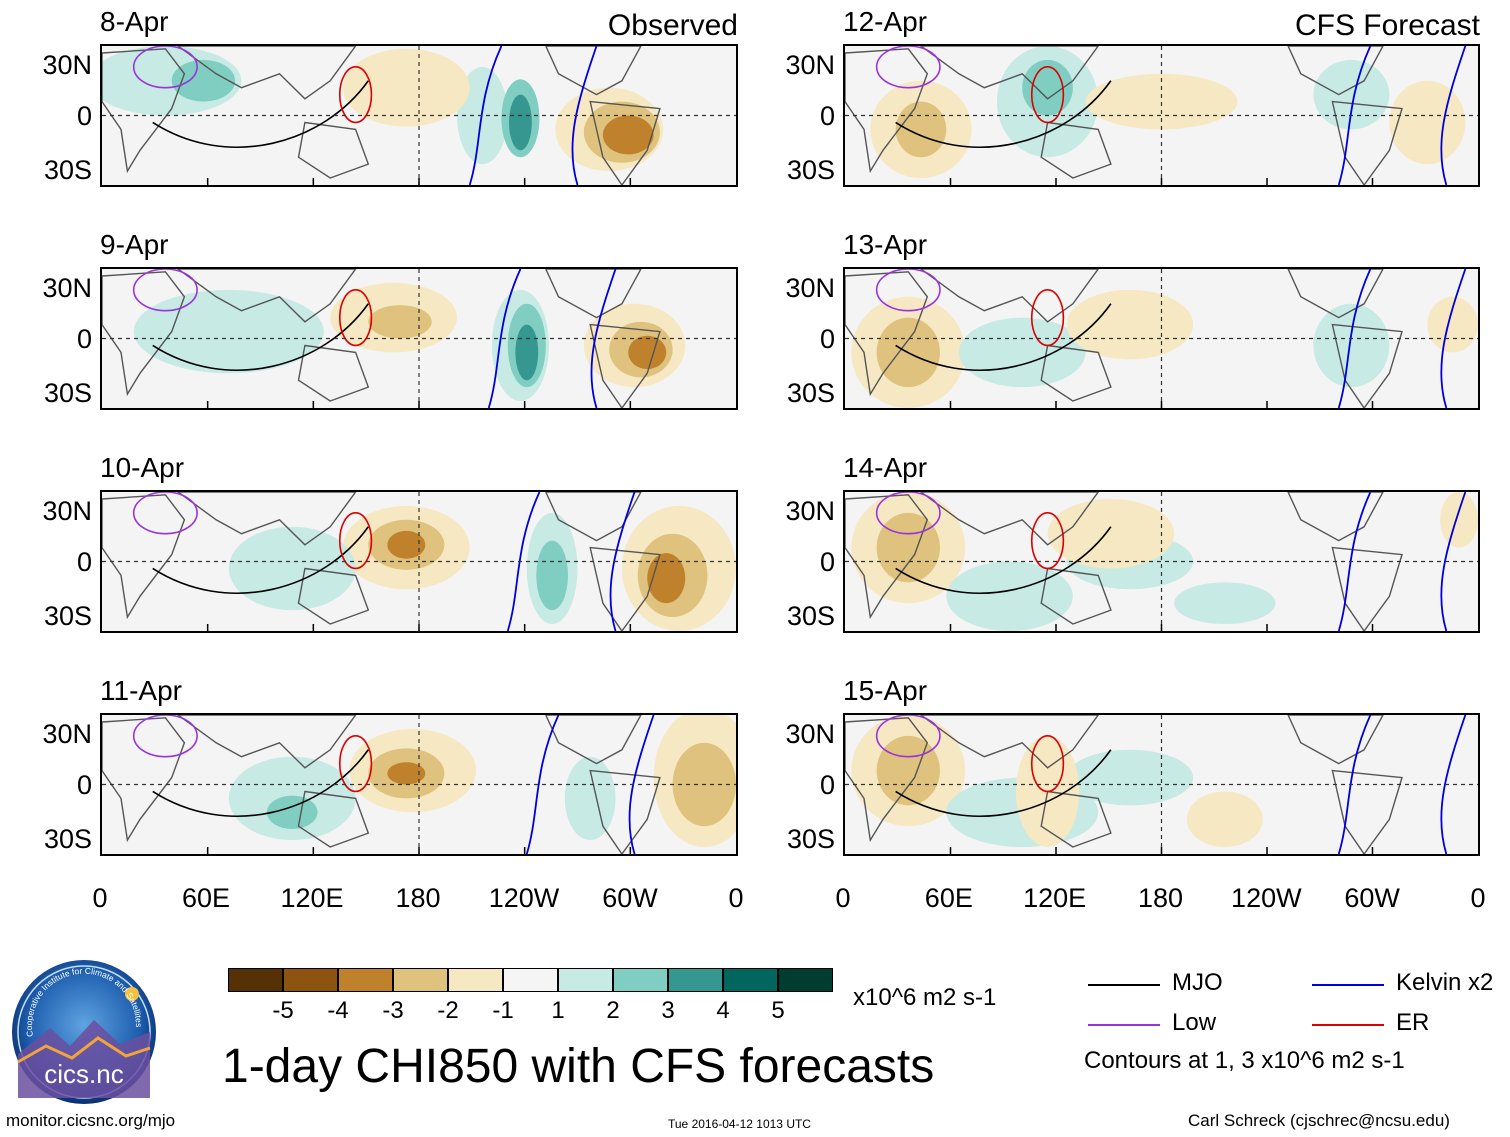  I want to click on panel-date-label: 8-Apr, so click(134, 21).